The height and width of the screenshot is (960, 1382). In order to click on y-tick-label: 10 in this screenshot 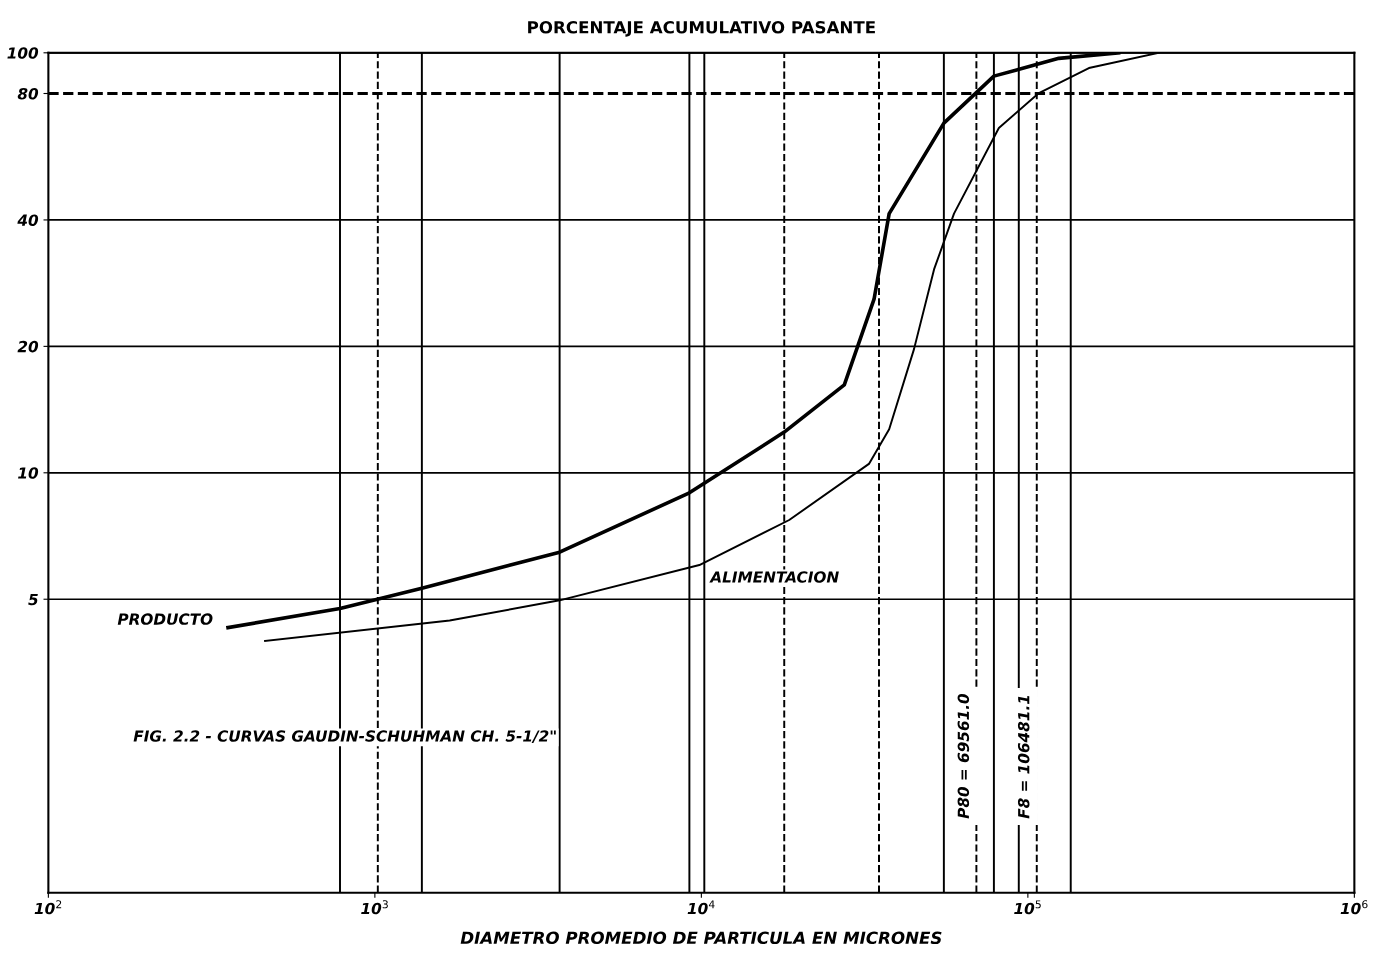, I will do `click(28, 473)`.